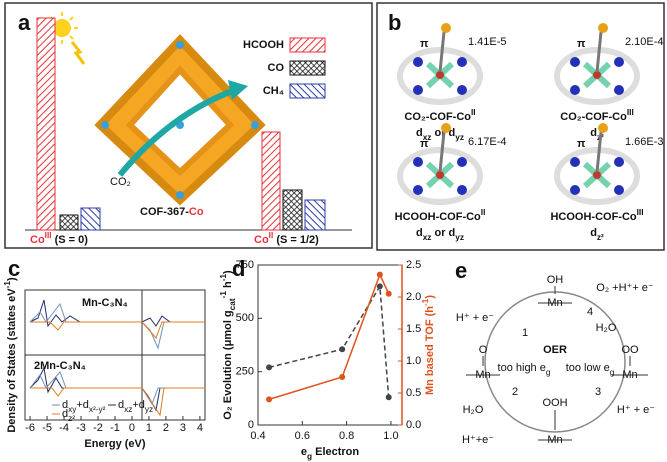 Image resolution: width=667 pixels, height=462 pixels. I want to click on panel-label: b, so click(394, 22).